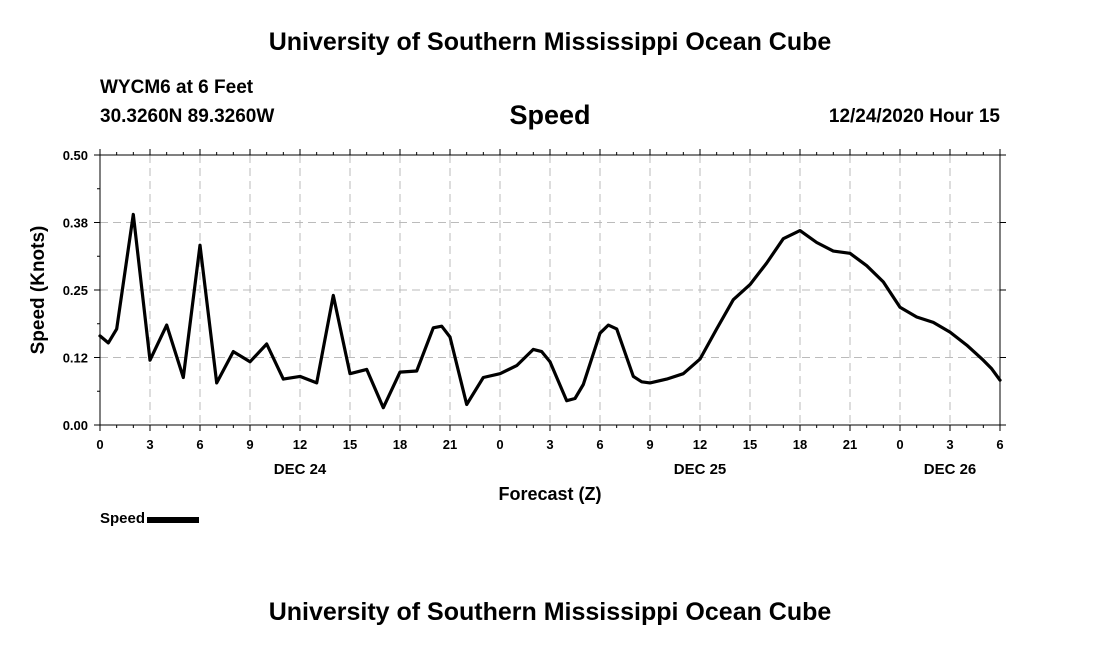 This screenshot has height=650, width=1100. What do you see at coordinates (914, 116) in the screenshot?
I see `forecast-datetime: 12/24/2020 Hour 15` at bounding box center [914, 116].